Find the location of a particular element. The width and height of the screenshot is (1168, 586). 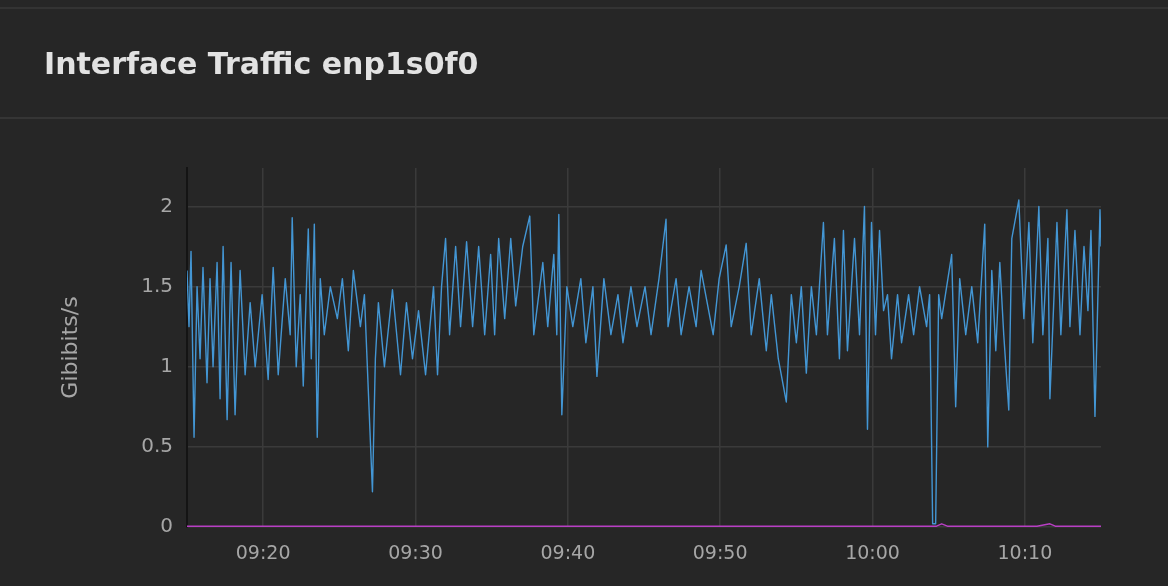

x-tick-label: 09:40 is located at coordinates (568, 552).